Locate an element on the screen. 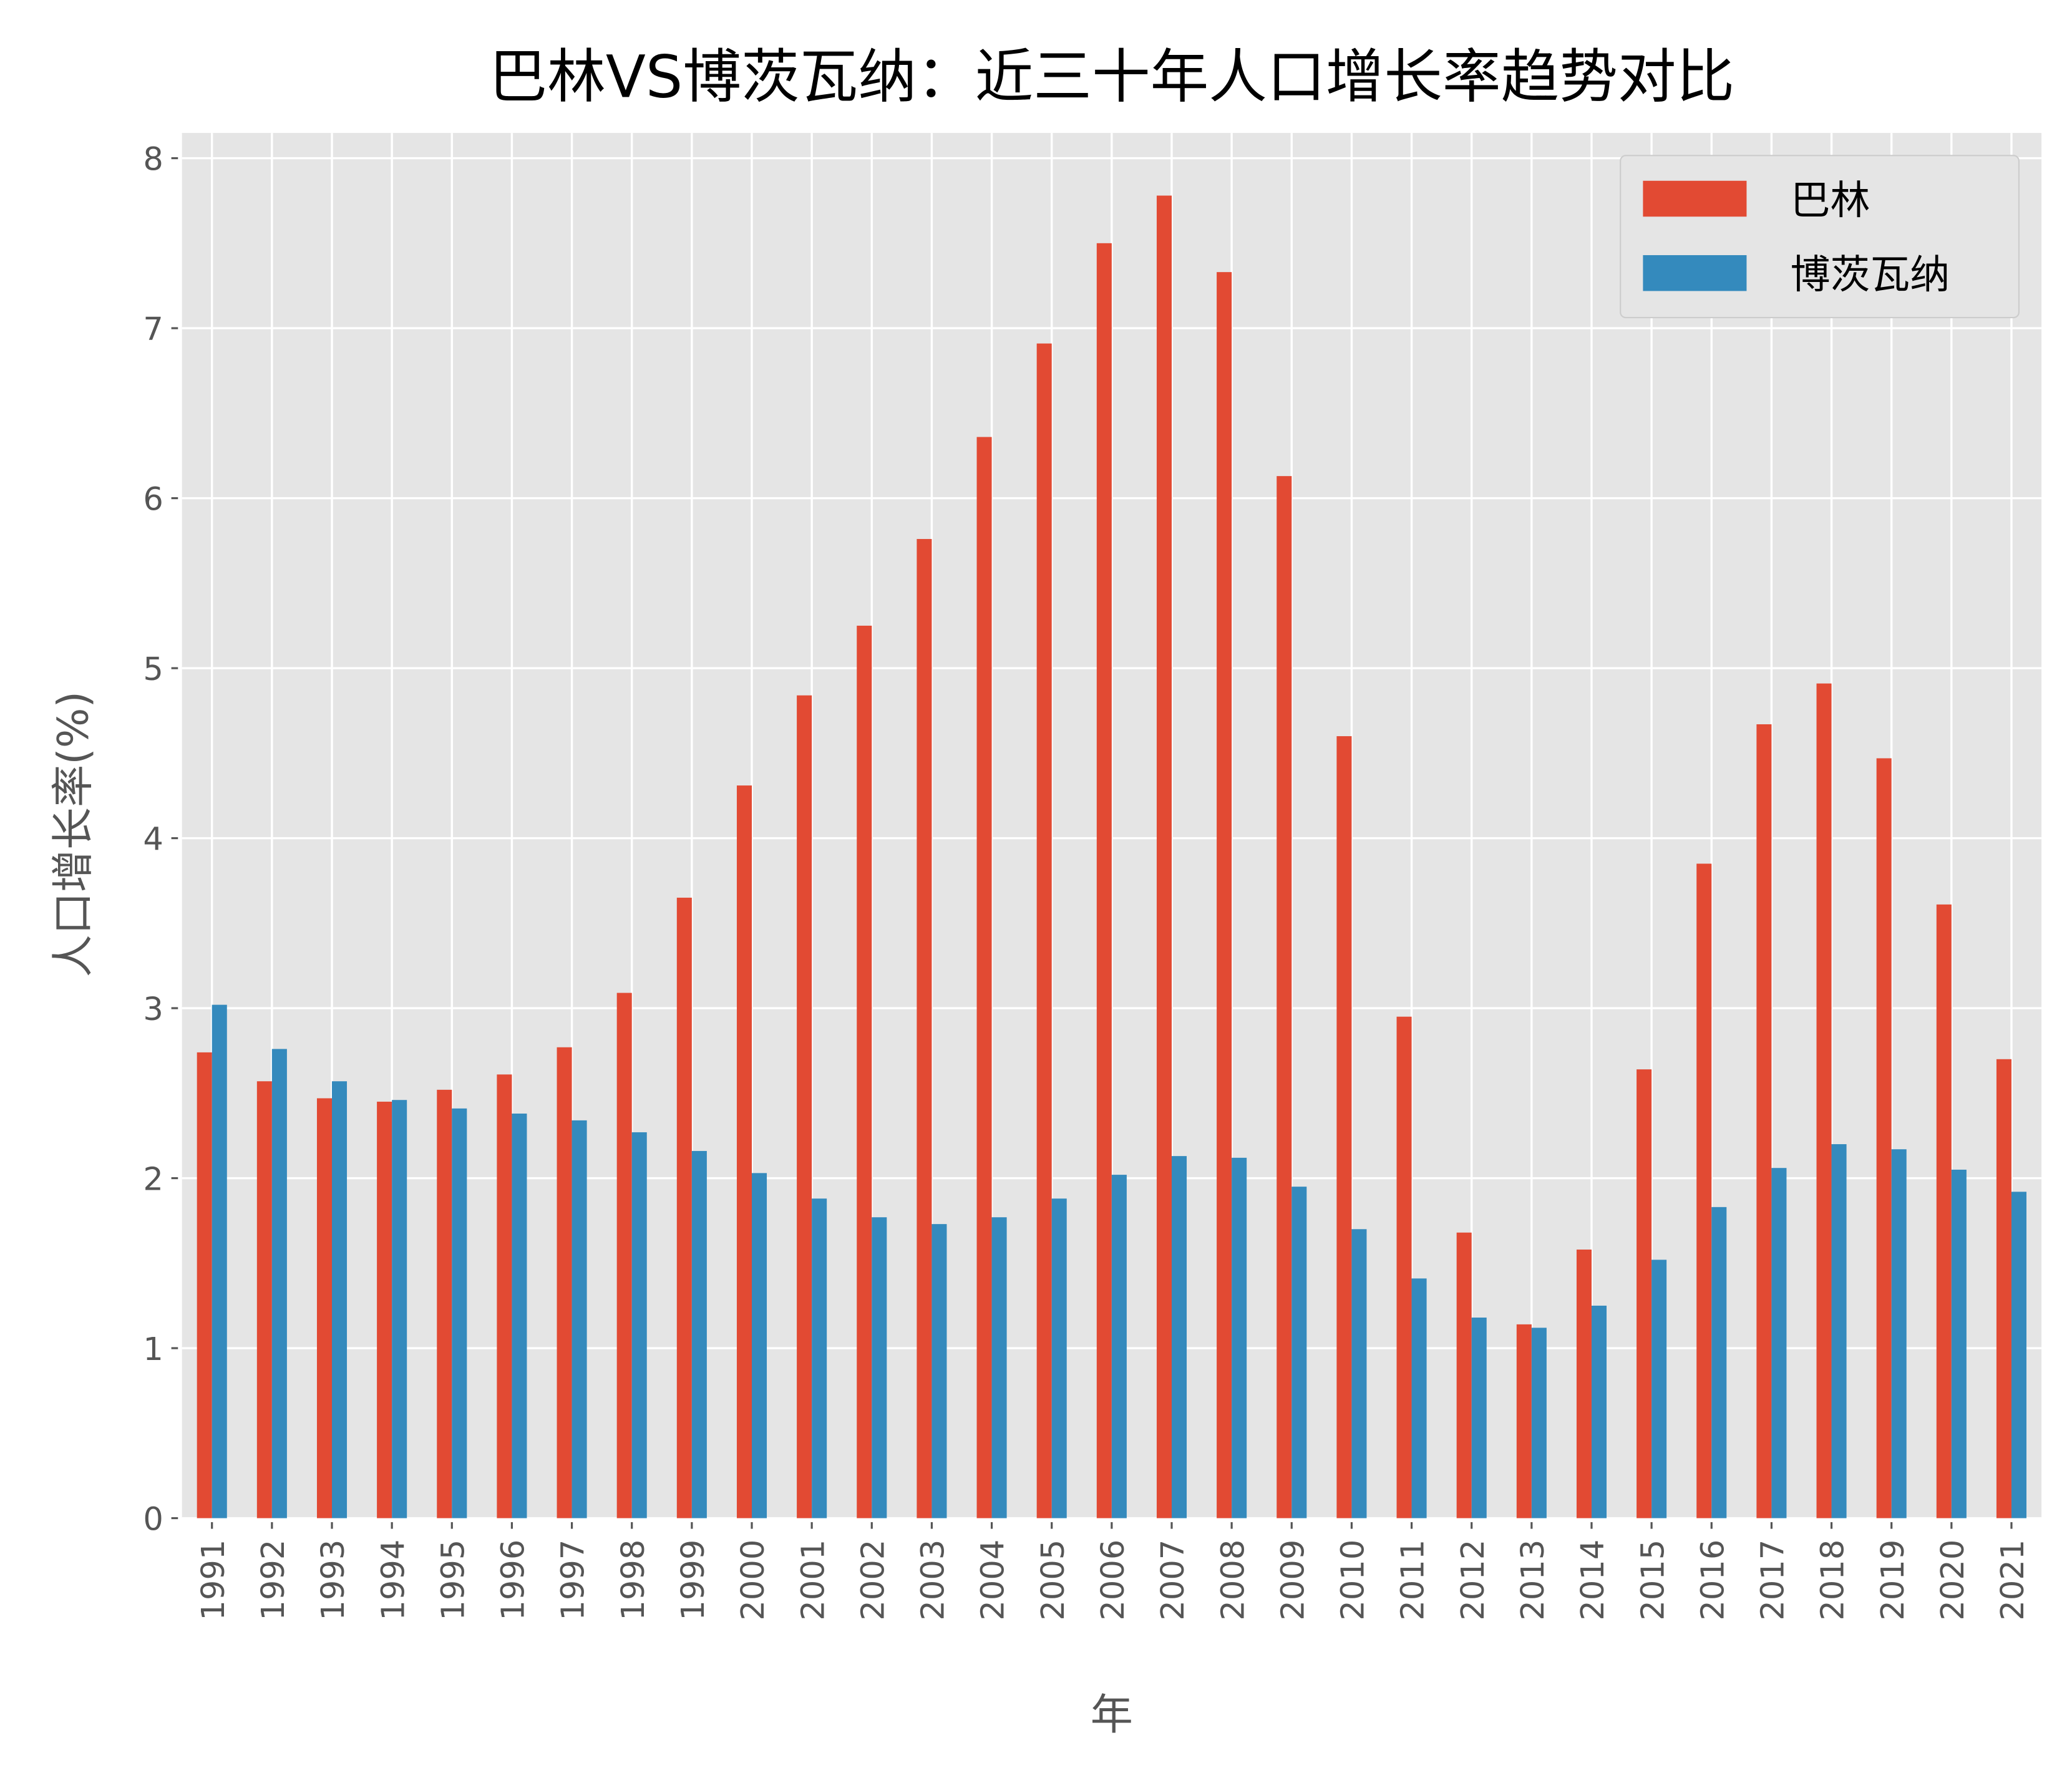 The image size is (2072, 1768). bar-botswana-2013 is located at coordinates (1539, 1423).